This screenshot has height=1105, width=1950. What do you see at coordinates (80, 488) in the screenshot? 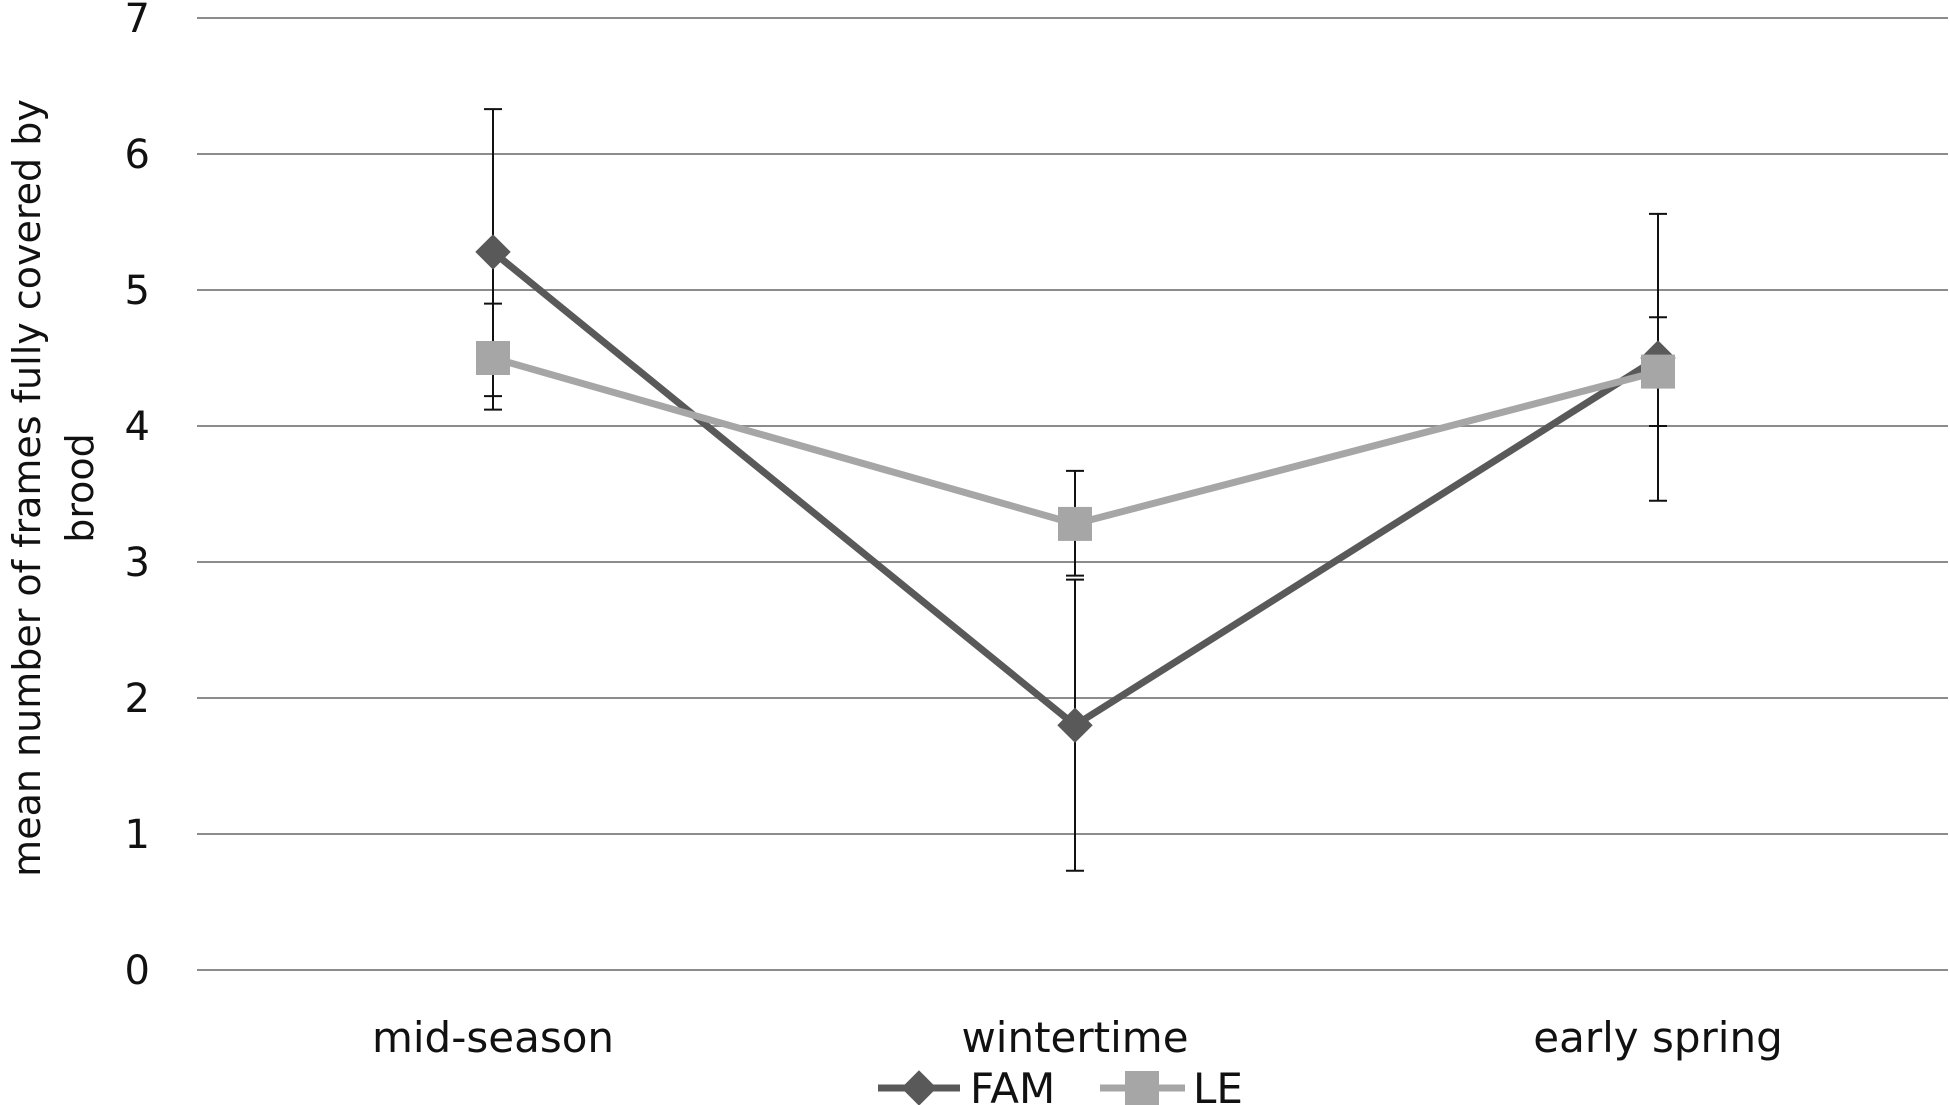
I see `y-axis-title-line2: brood` at bounding box center [80, 488].